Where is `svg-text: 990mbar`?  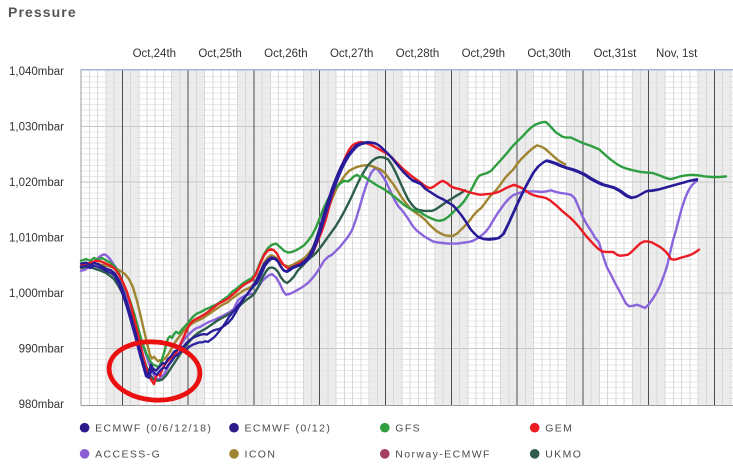
svg-text: 990mbar is located at coordinates (42, 350).